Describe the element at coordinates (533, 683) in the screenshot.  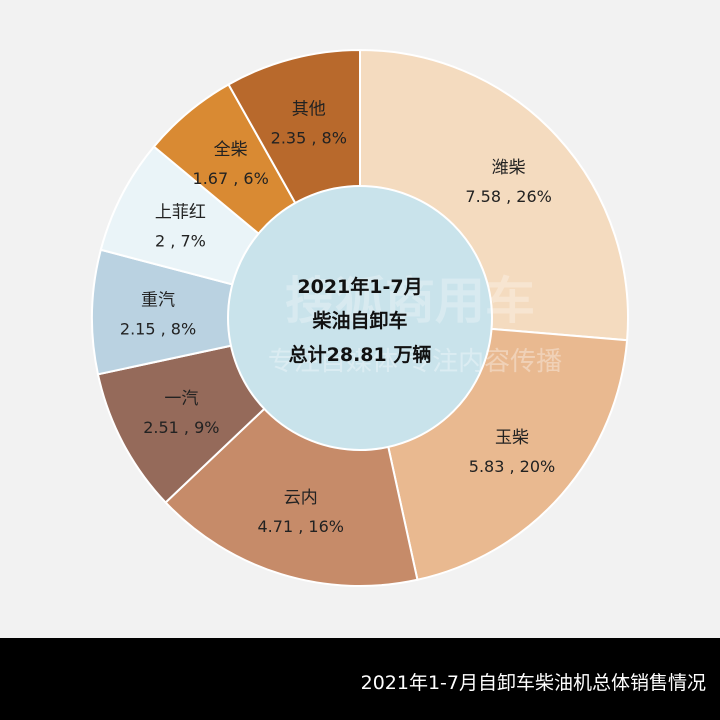
I see `footer-caption: 2021年1-7月自卸车柴油机总体销售情况` at that location.